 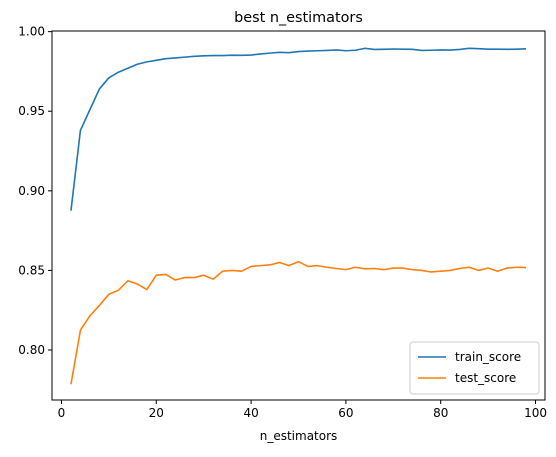 I want to click on x-tick-label: 80, so click(x=440, y=413).